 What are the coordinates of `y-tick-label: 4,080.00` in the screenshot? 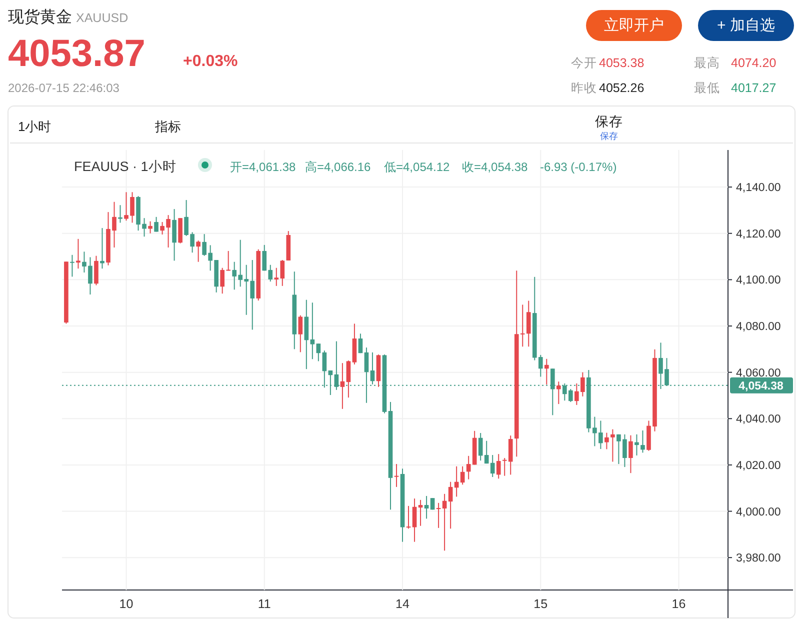 It's located at (758, 327).